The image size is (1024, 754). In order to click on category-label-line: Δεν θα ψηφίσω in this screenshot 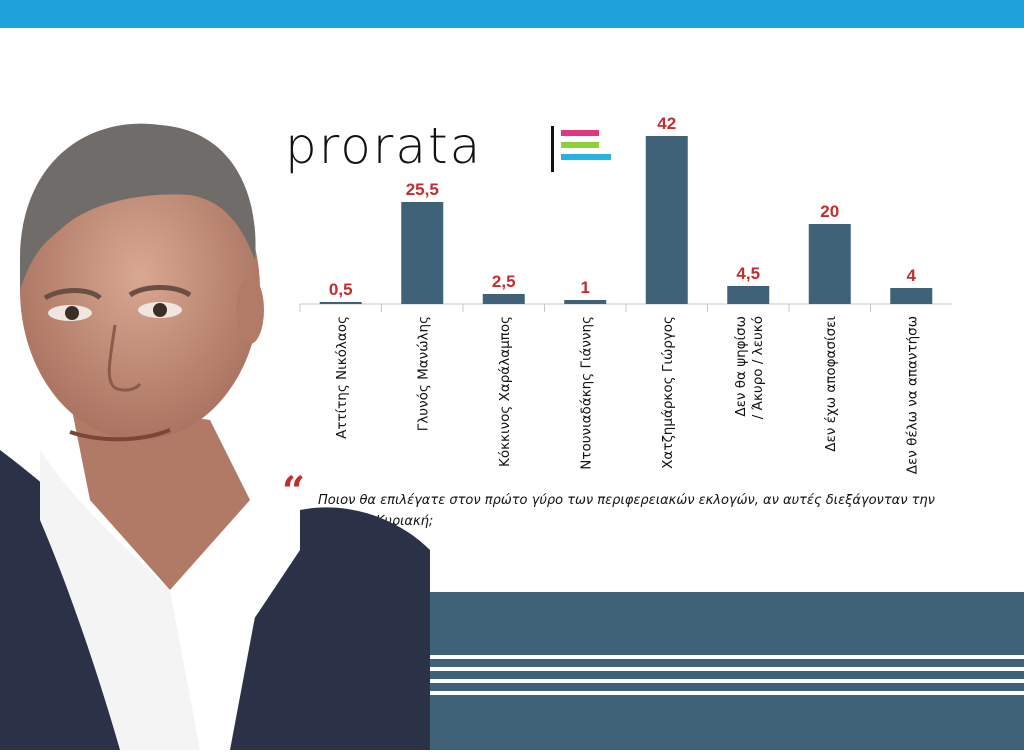, I will do `click(741, 366)`.